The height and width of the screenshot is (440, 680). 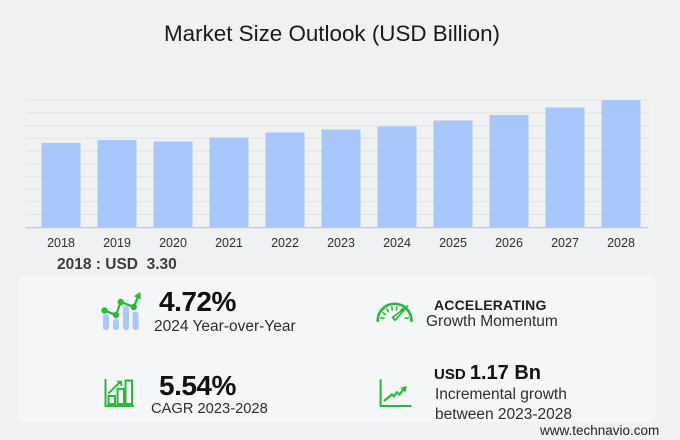 I want to click on svg-text: 2018, so click(x=61, y=243).